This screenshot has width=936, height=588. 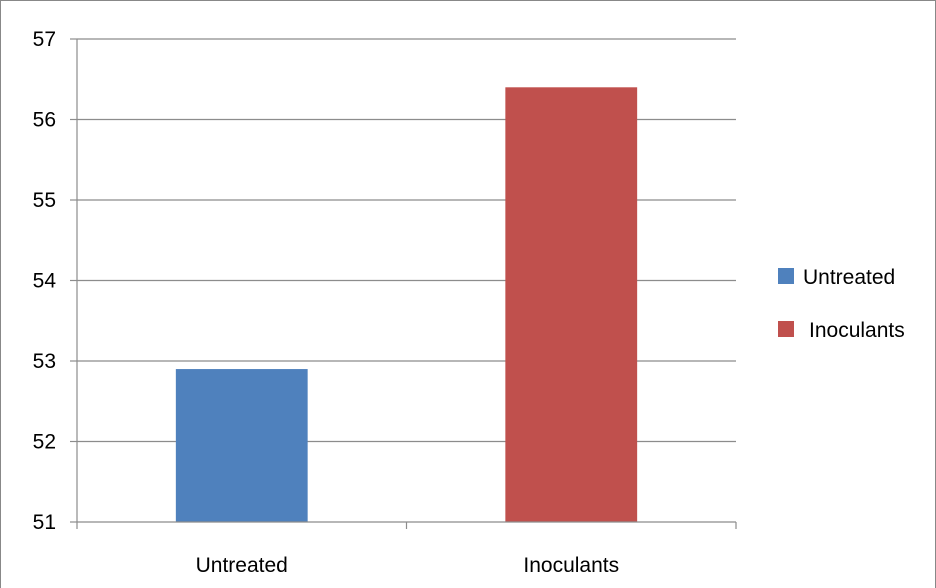 What do you see at coordinates (44, 442) in the screenshot?
I see `y-tick-label-52: 52` at bounding box center [44, 442].